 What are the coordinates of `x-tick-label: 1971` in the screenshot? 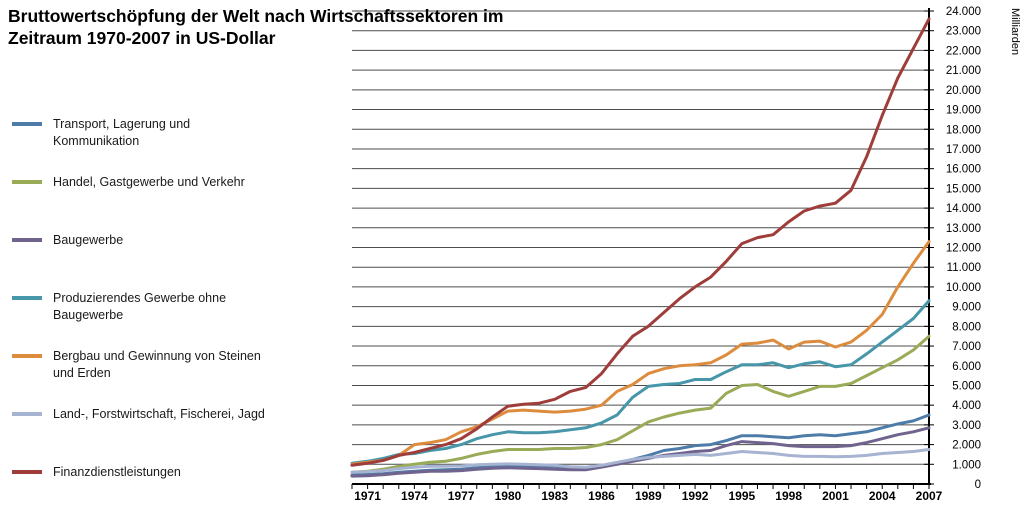 It's located at (367, 496).